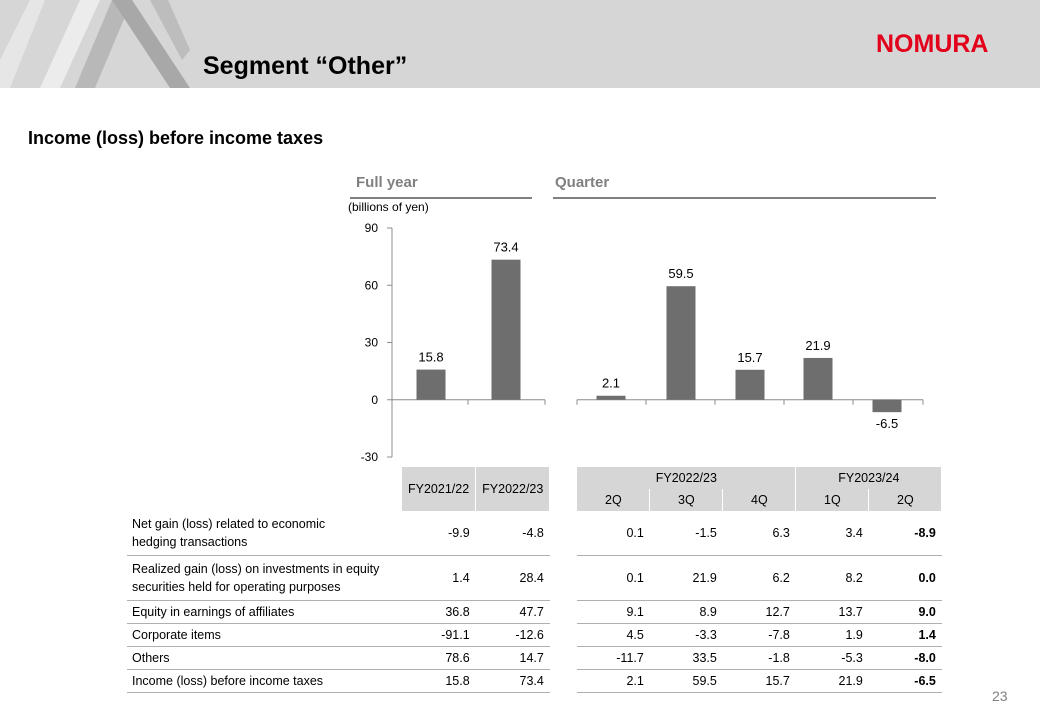 The width and height of the screenshot is (1040, 720). I want to click on unit-label: (billions of yen), so click(388, 207).